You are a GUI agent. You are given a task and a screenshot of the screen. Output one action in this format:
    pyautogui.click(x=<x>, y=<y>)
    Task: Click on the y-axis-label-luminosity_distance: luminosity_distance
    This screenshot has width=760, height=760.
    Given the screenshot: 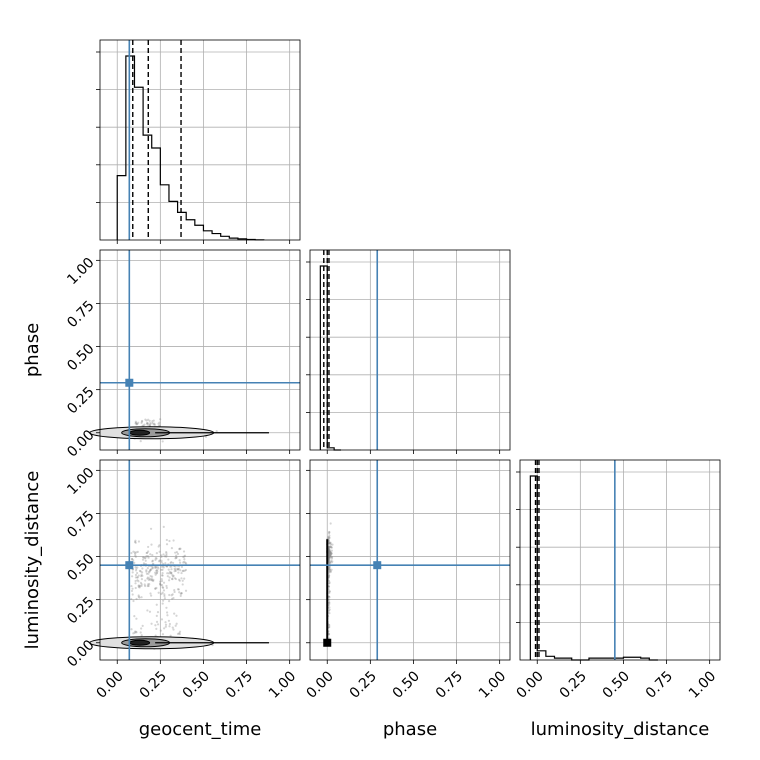 What is the action you would take?
    pyautogui.click(x=32, y=560)
    